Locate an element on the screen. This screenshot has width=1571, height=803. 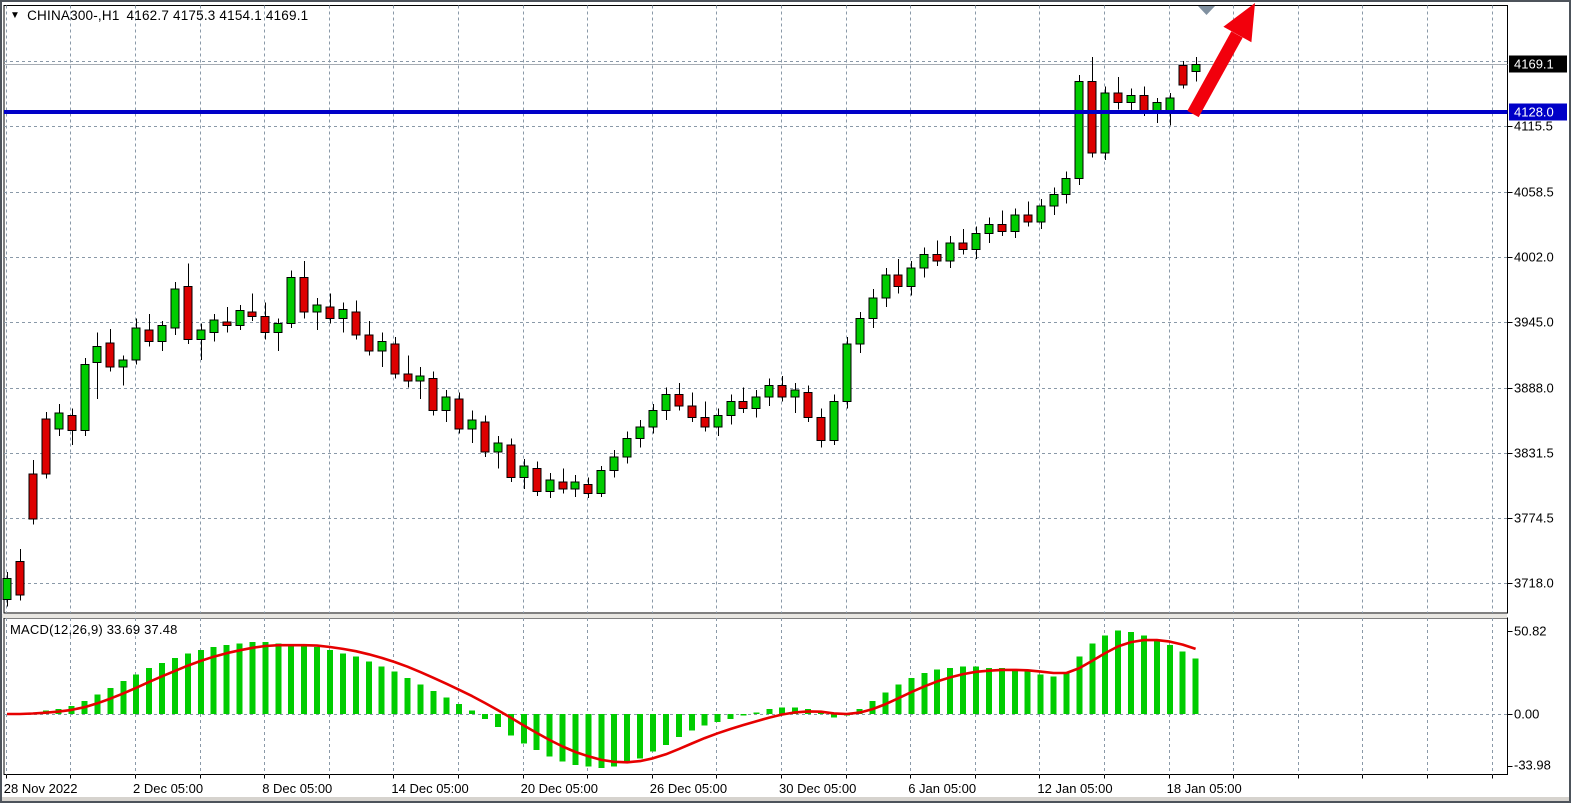
trend-arrow-head is located at coordinates (1239, 23).